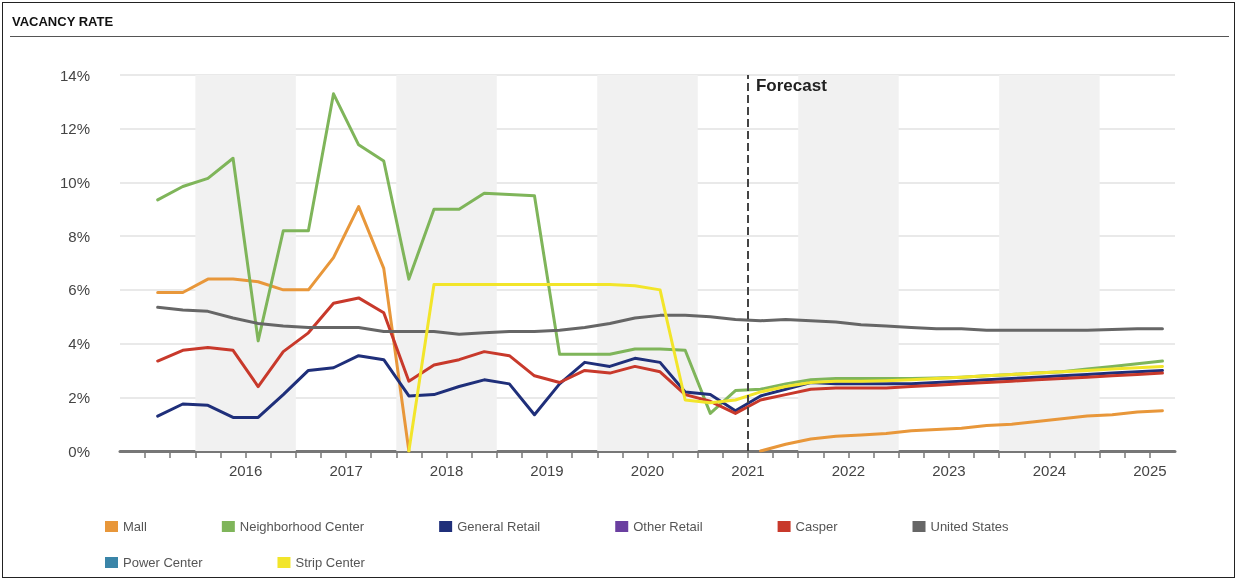  I want to click on legend-label: Casper, so click(817, 526).